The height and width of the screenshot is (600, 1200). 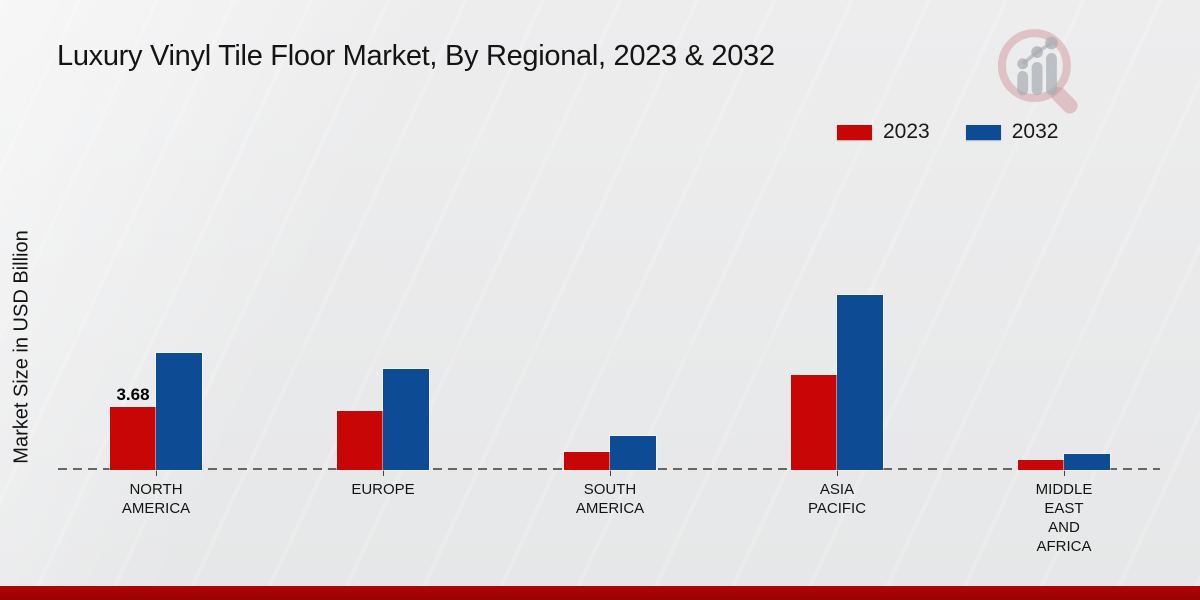 What do you see at coordinates (1087, 462) in the screenshot?
I see `bar-2032-middle-east-and-africa` at bounding box center [1087, 462].